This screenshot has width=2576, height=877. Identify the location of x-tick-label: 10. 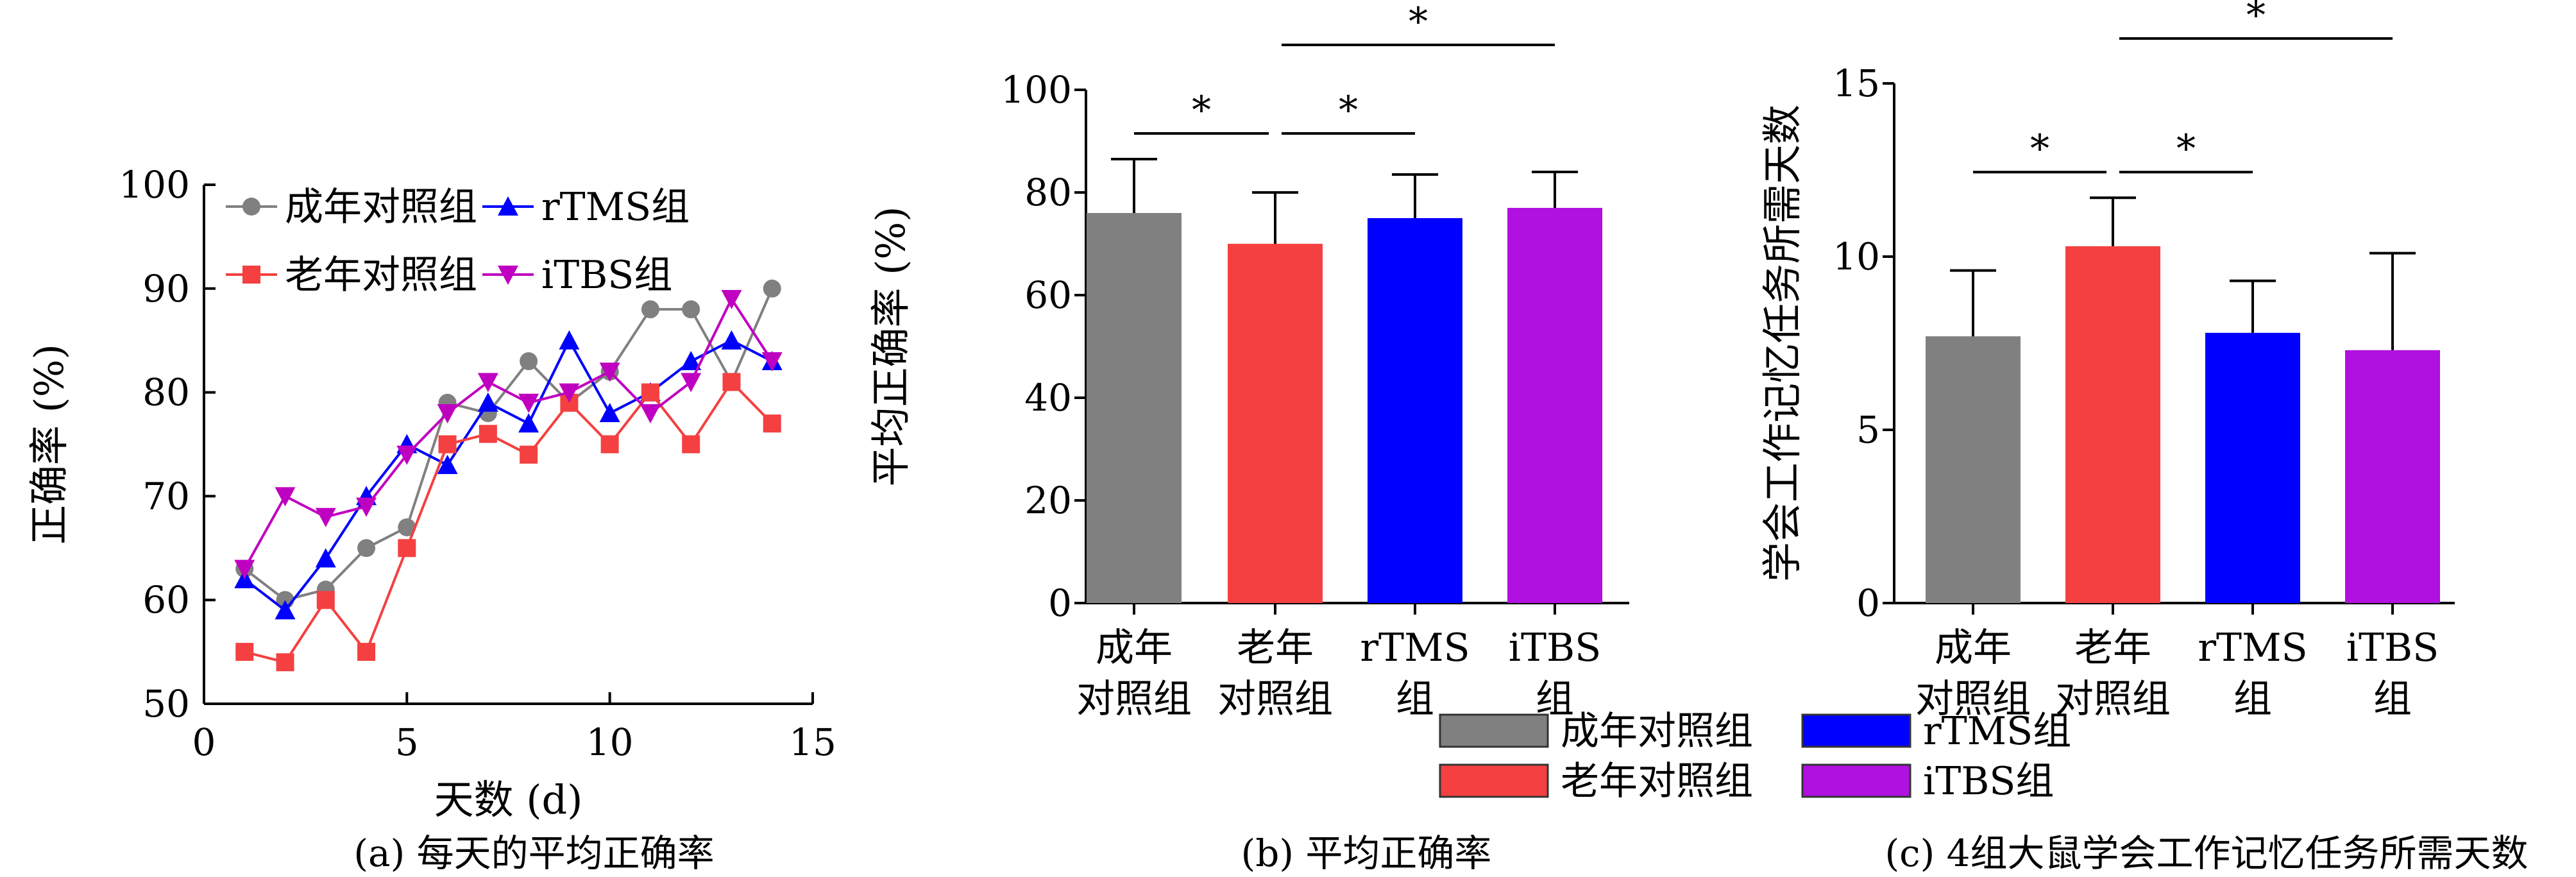
(610, 742).